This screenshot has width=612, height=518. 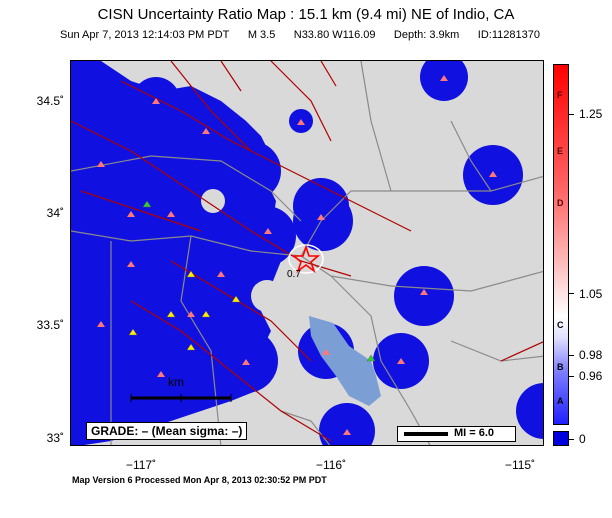 I want to click on event-id: ID:11281370, so click(x=508, y=35).